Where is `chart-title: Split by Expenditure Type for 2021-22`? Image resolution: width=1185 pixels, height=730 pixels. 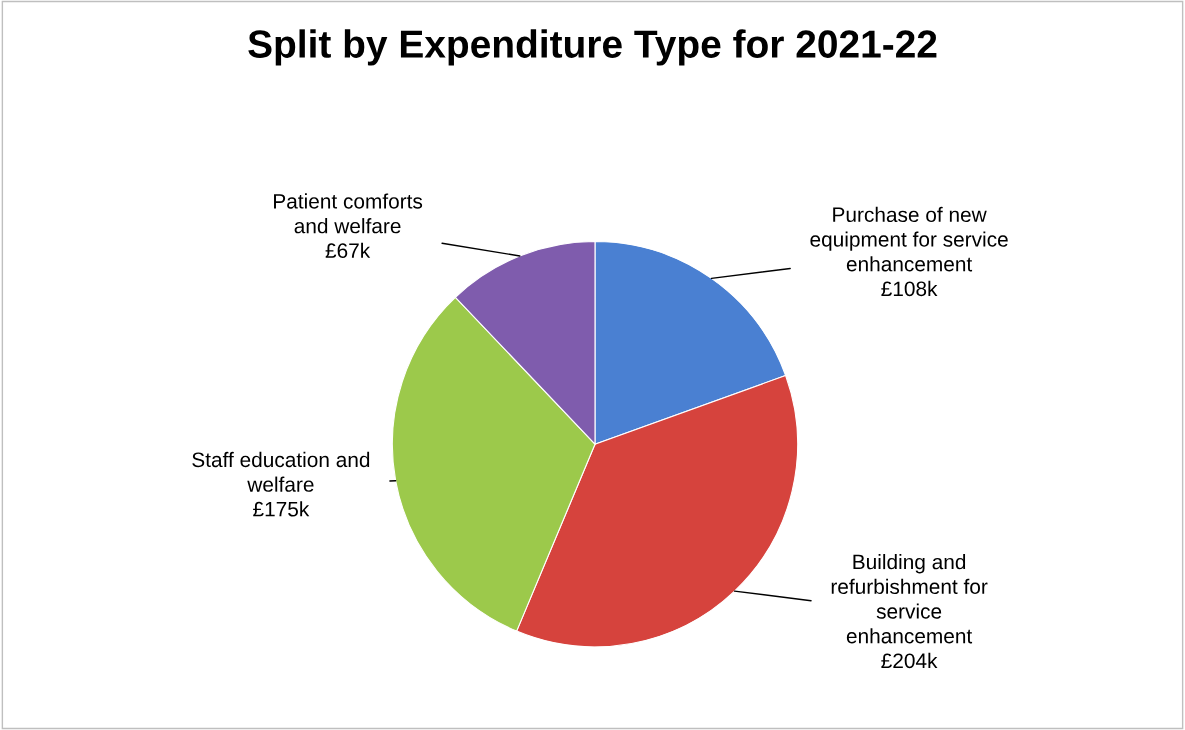 chart-title: Split by Expenditure Type for 2021-22 is located at coordinates (592, 47).